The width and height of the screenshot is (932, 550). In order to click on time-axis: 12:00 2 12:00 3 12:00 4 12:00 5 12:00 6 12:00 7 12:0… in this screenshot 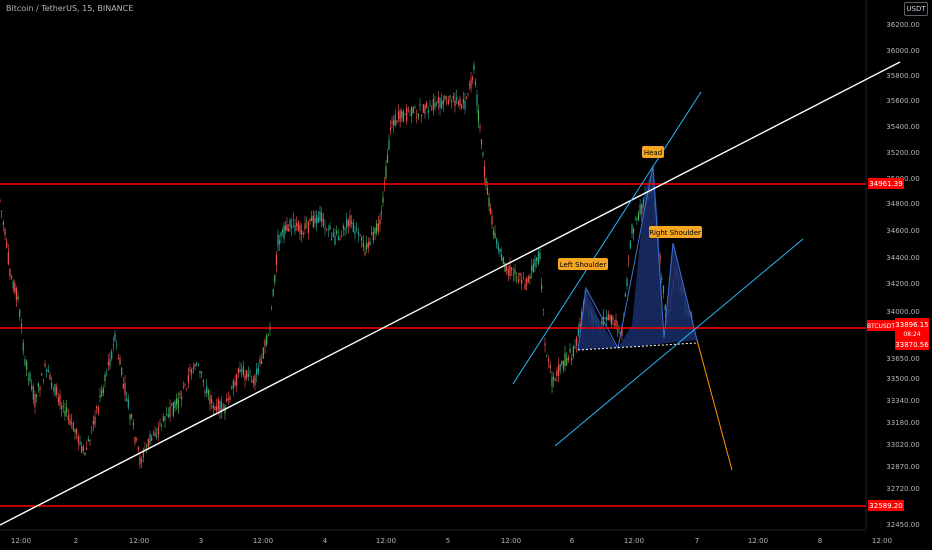, I will do `click(451, 541)`.